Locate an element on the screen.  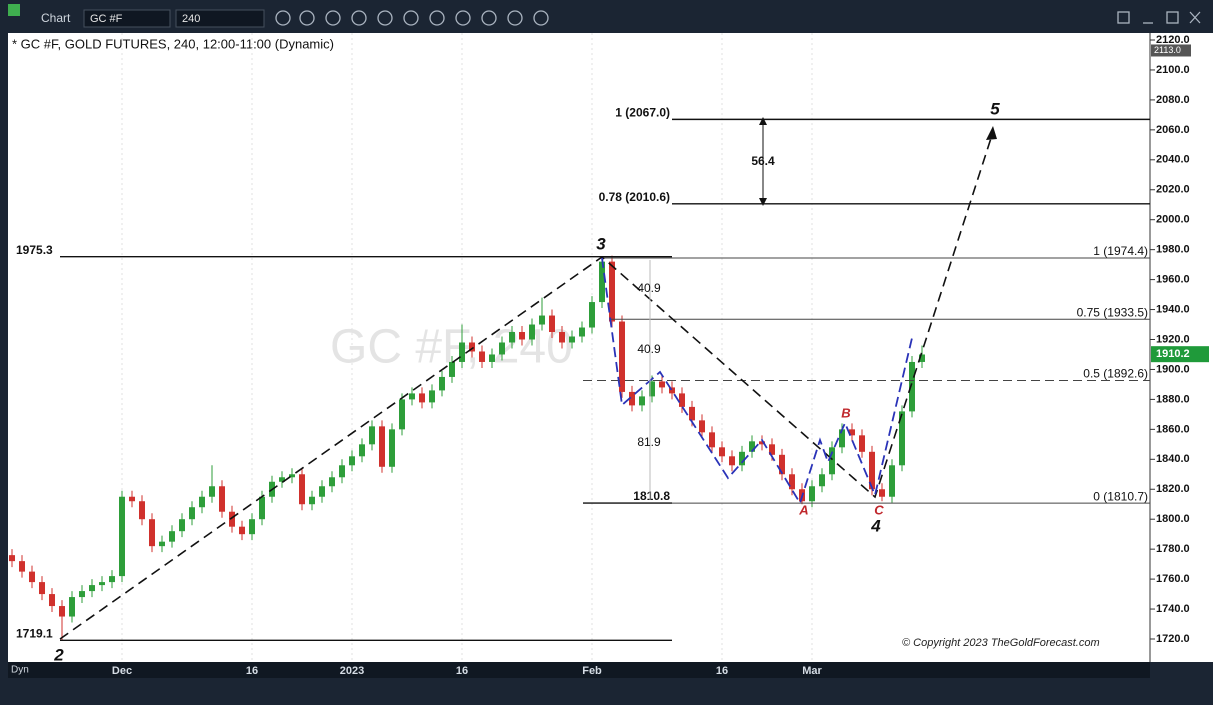
tool-icons is located at coordinates (738, 18).